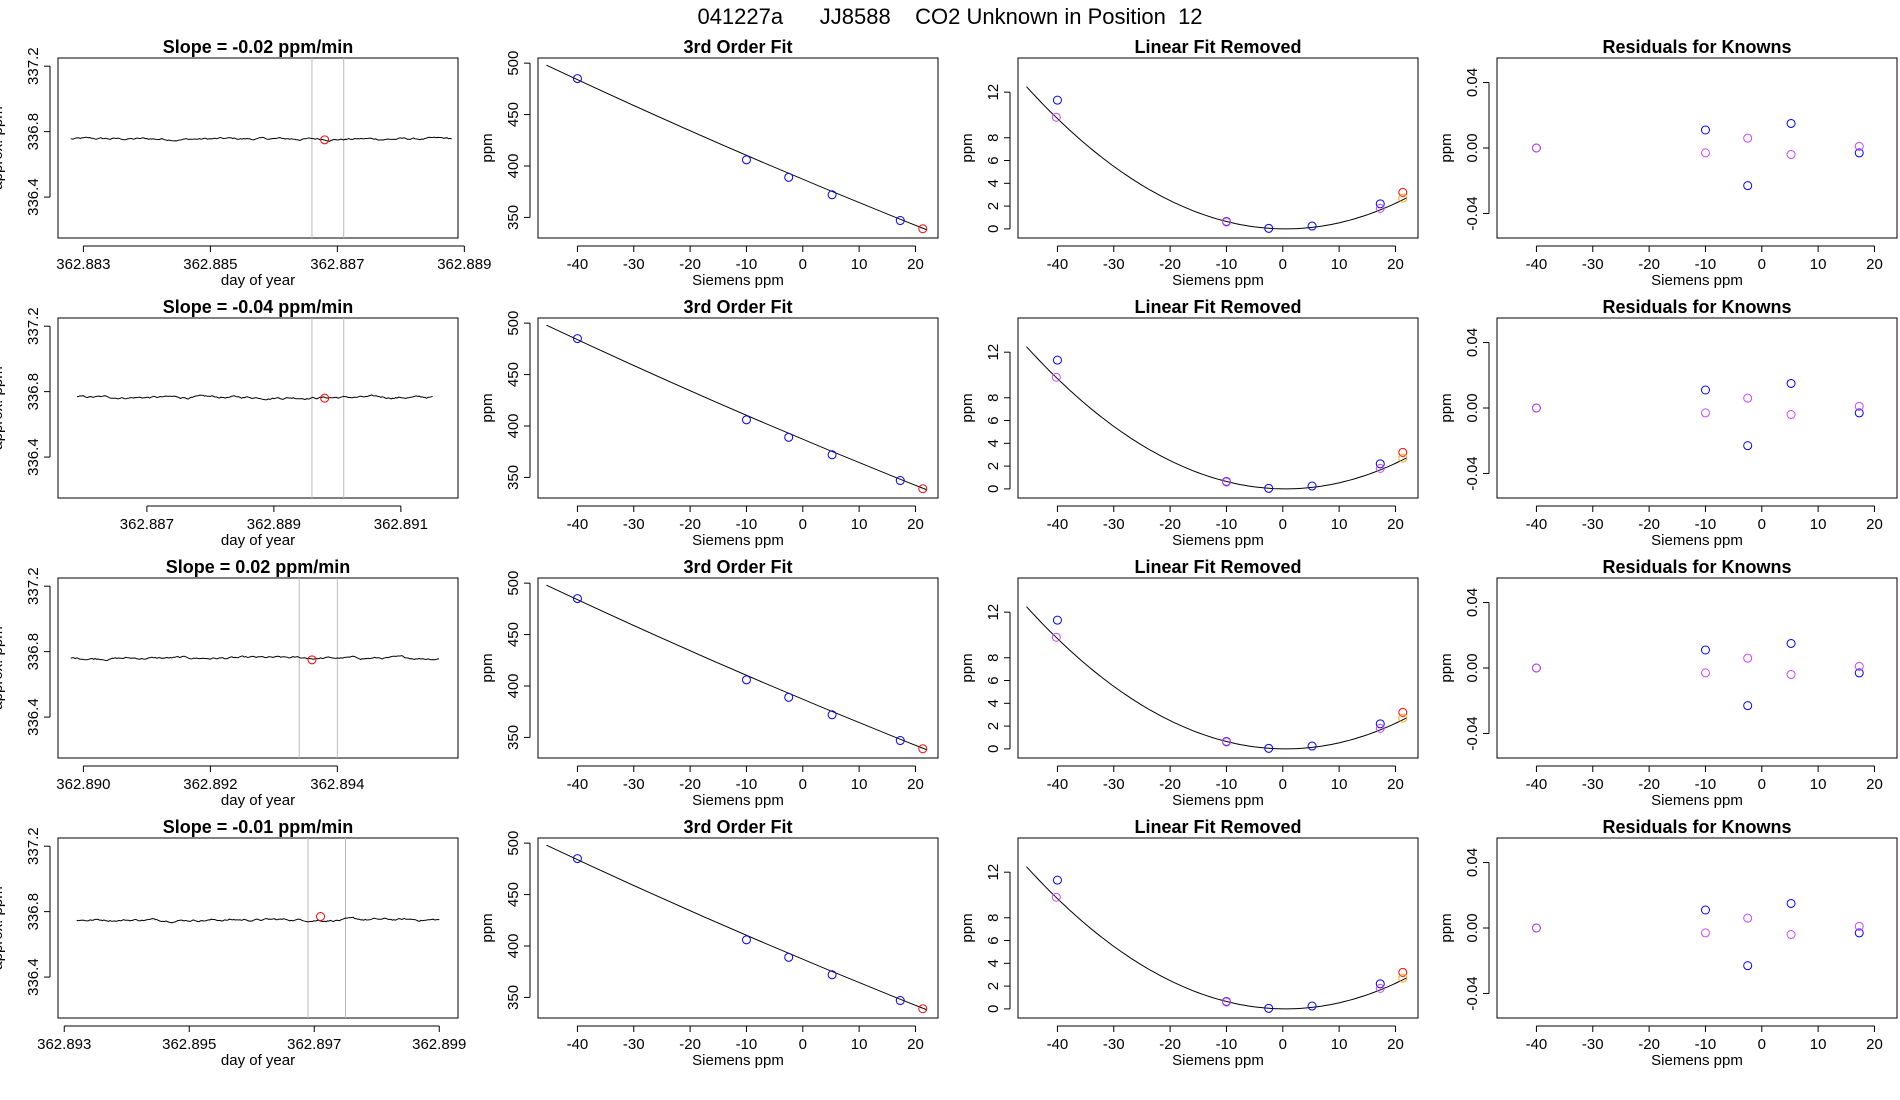 The image size is (1900, 1100). I want to click on x-tick-label: 362.889, so click(274, 524).